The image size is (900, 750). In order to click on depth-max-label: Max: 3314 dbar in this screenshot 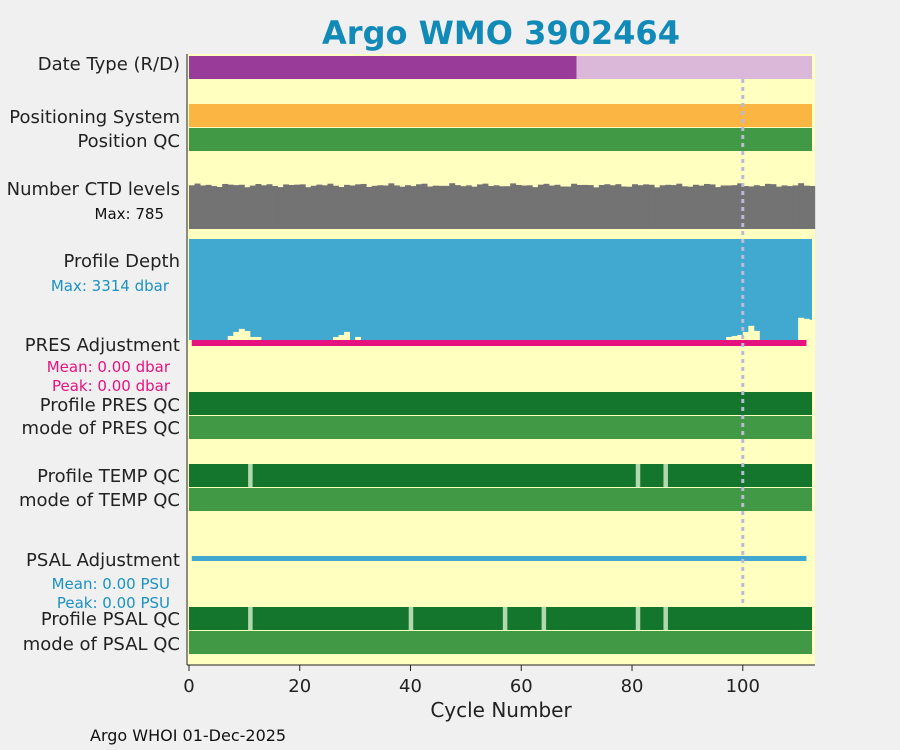, I will do `click(110, 286)`.